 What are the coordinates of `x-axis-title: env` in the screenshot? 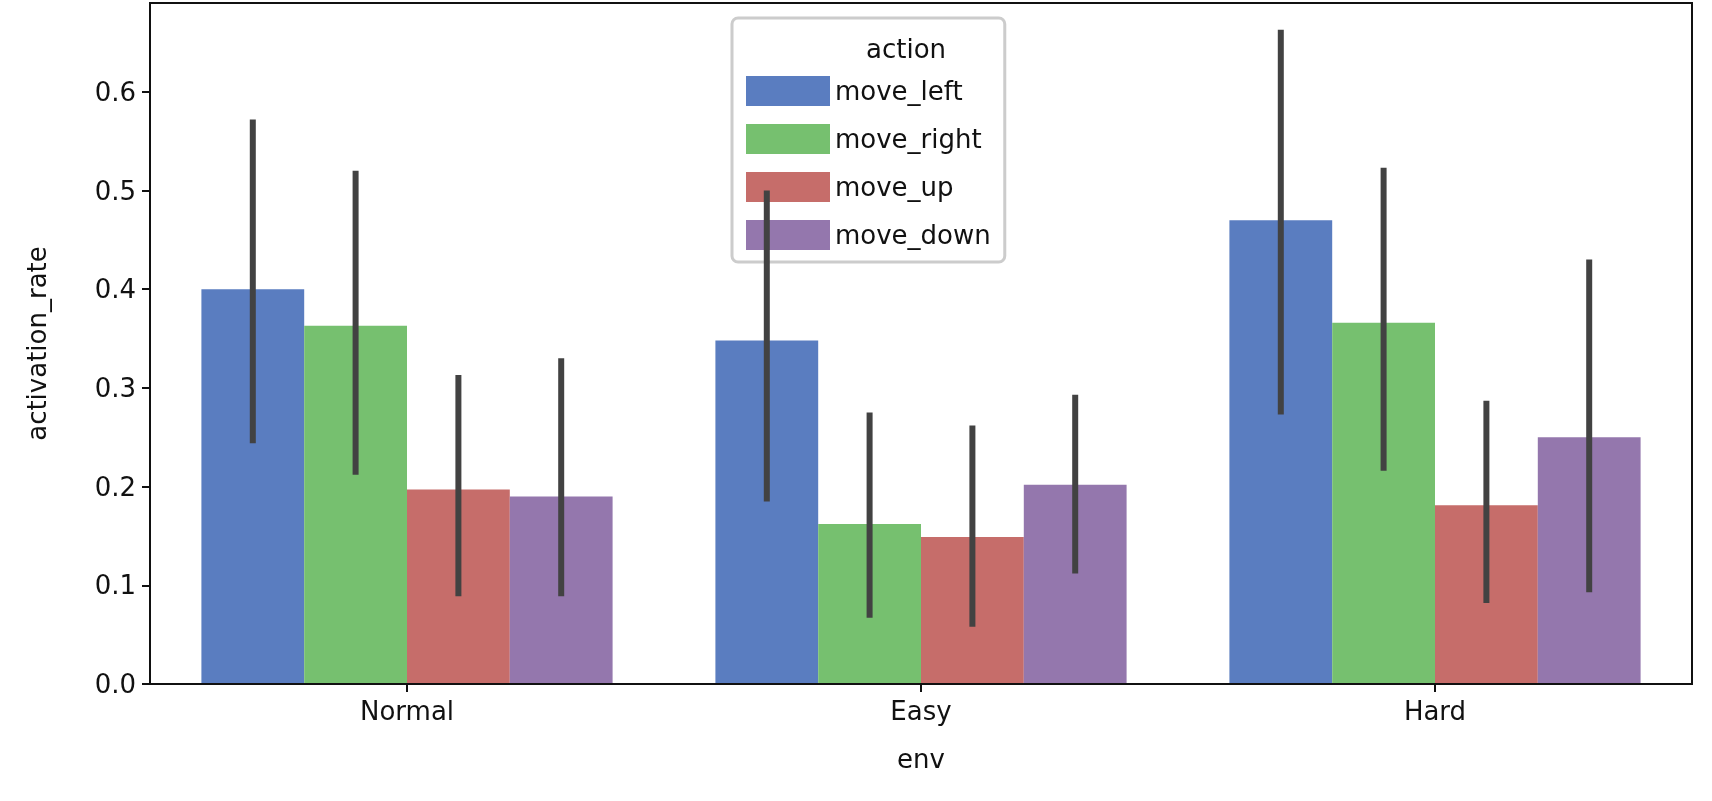 It's located at (921, 759).